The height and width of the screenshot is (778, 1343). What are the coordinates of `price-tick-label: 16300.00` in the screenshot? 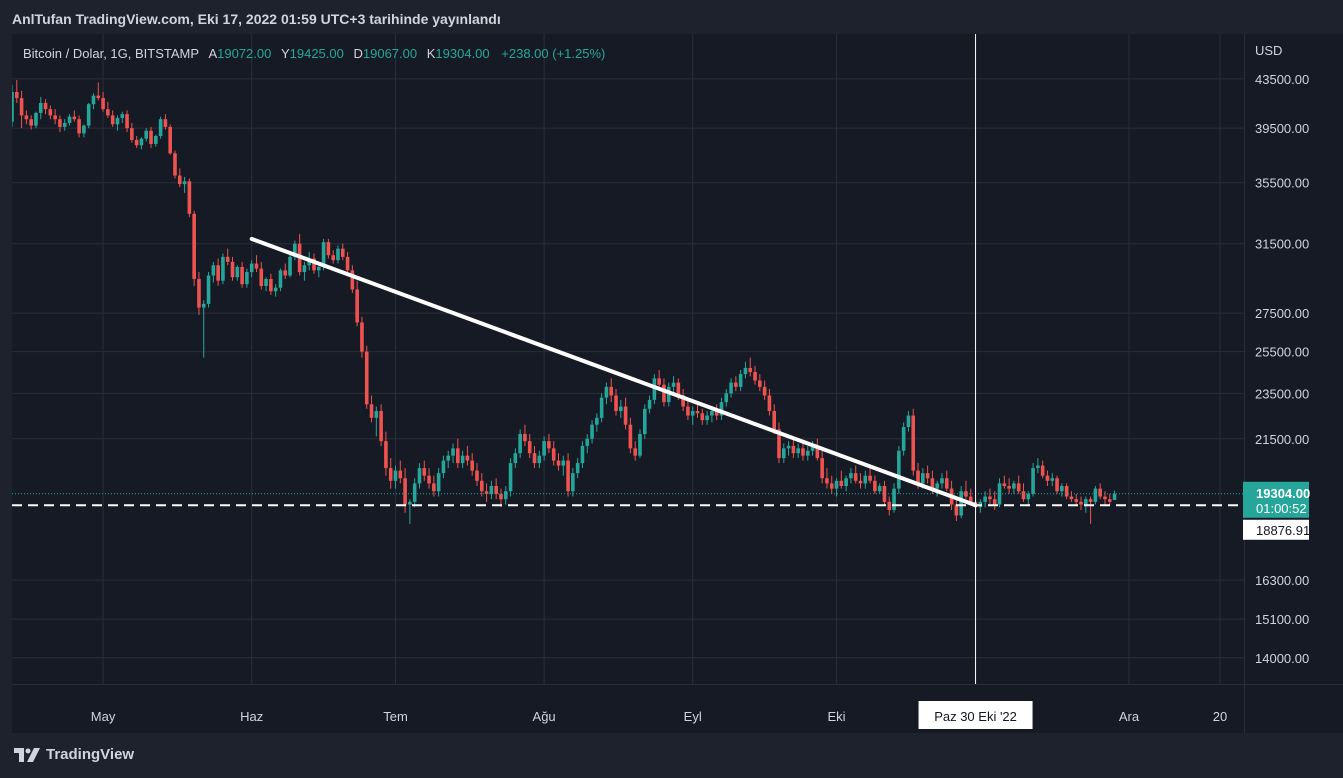 It's located at (1282, 580).